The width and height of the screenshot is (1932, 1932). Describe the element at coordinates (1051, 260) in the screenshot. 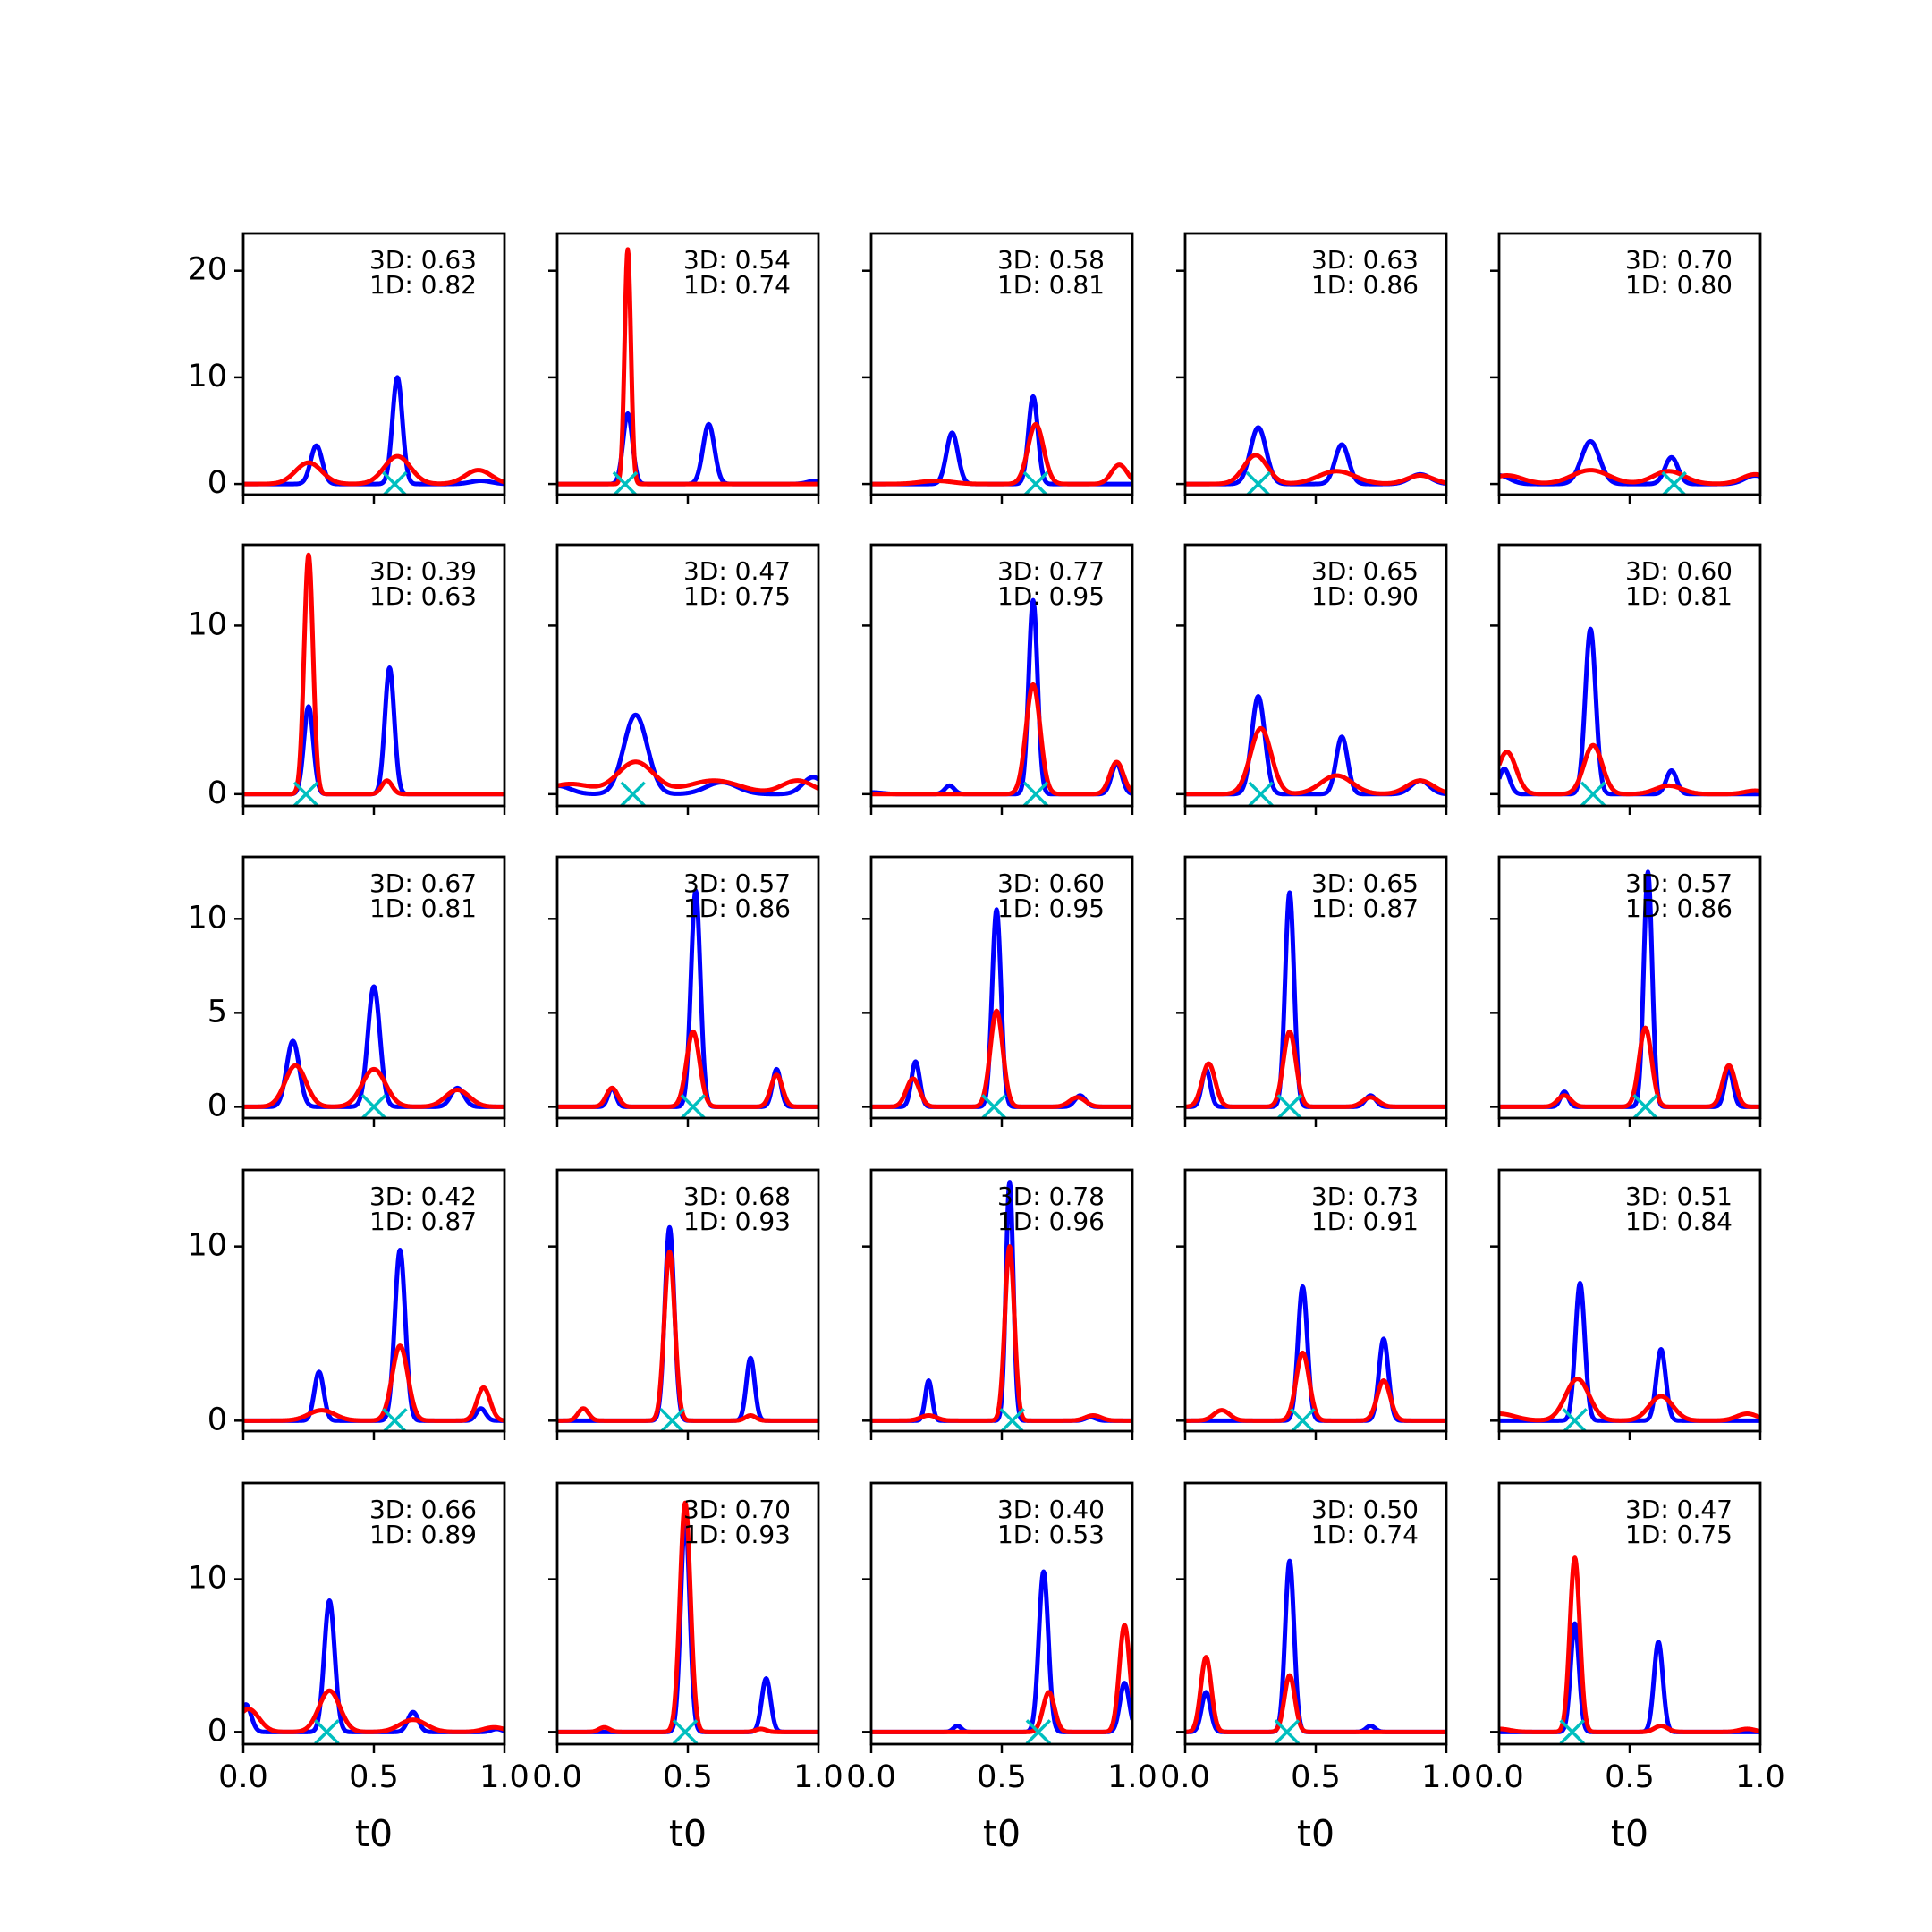

I see `annotation-3d: 3D: 0.58` at that location.